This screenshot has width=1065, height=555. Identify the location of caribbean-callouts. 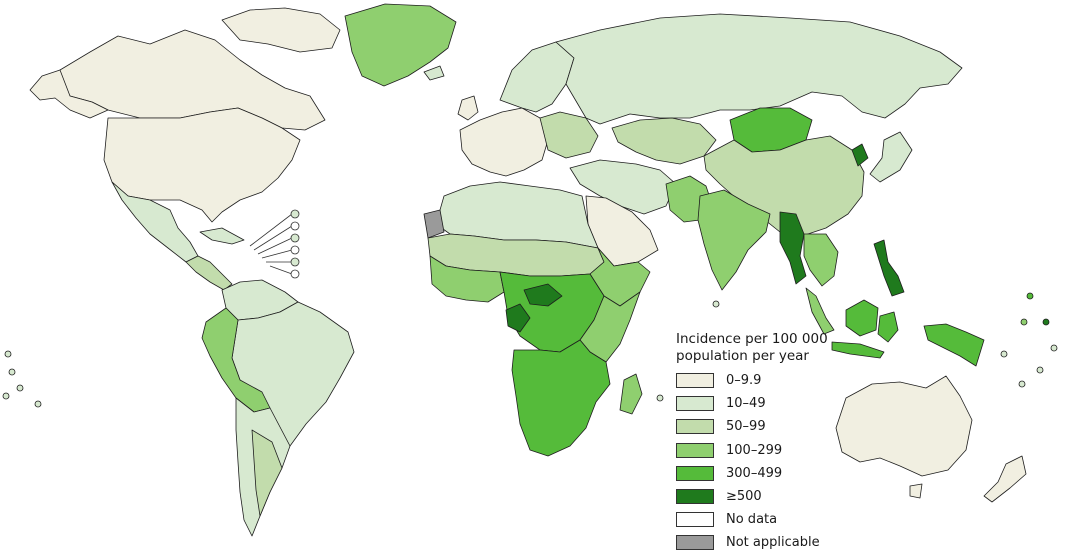
(274, 244).